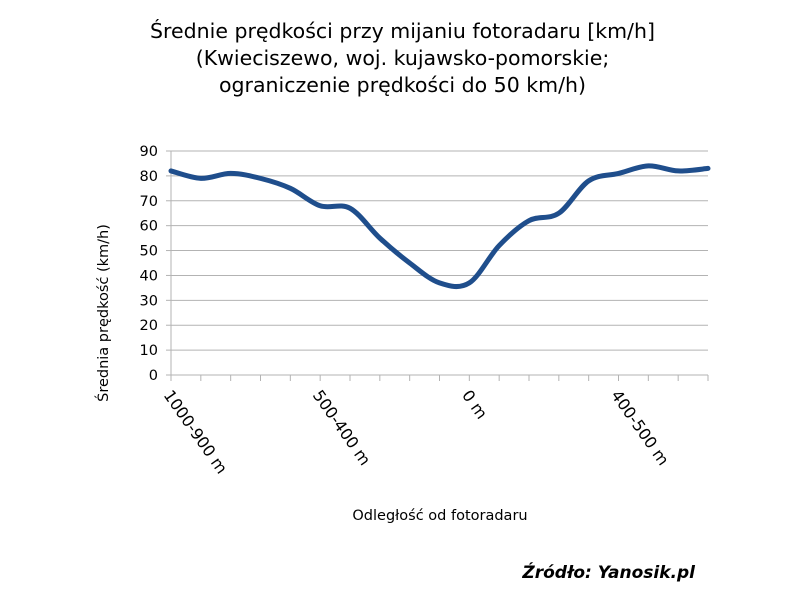 The image size is (805, 596). What do you see at coordinates (149, 252) in the screenshot?
I see `y-tick-label: 50` at bounding box center [149, 252].